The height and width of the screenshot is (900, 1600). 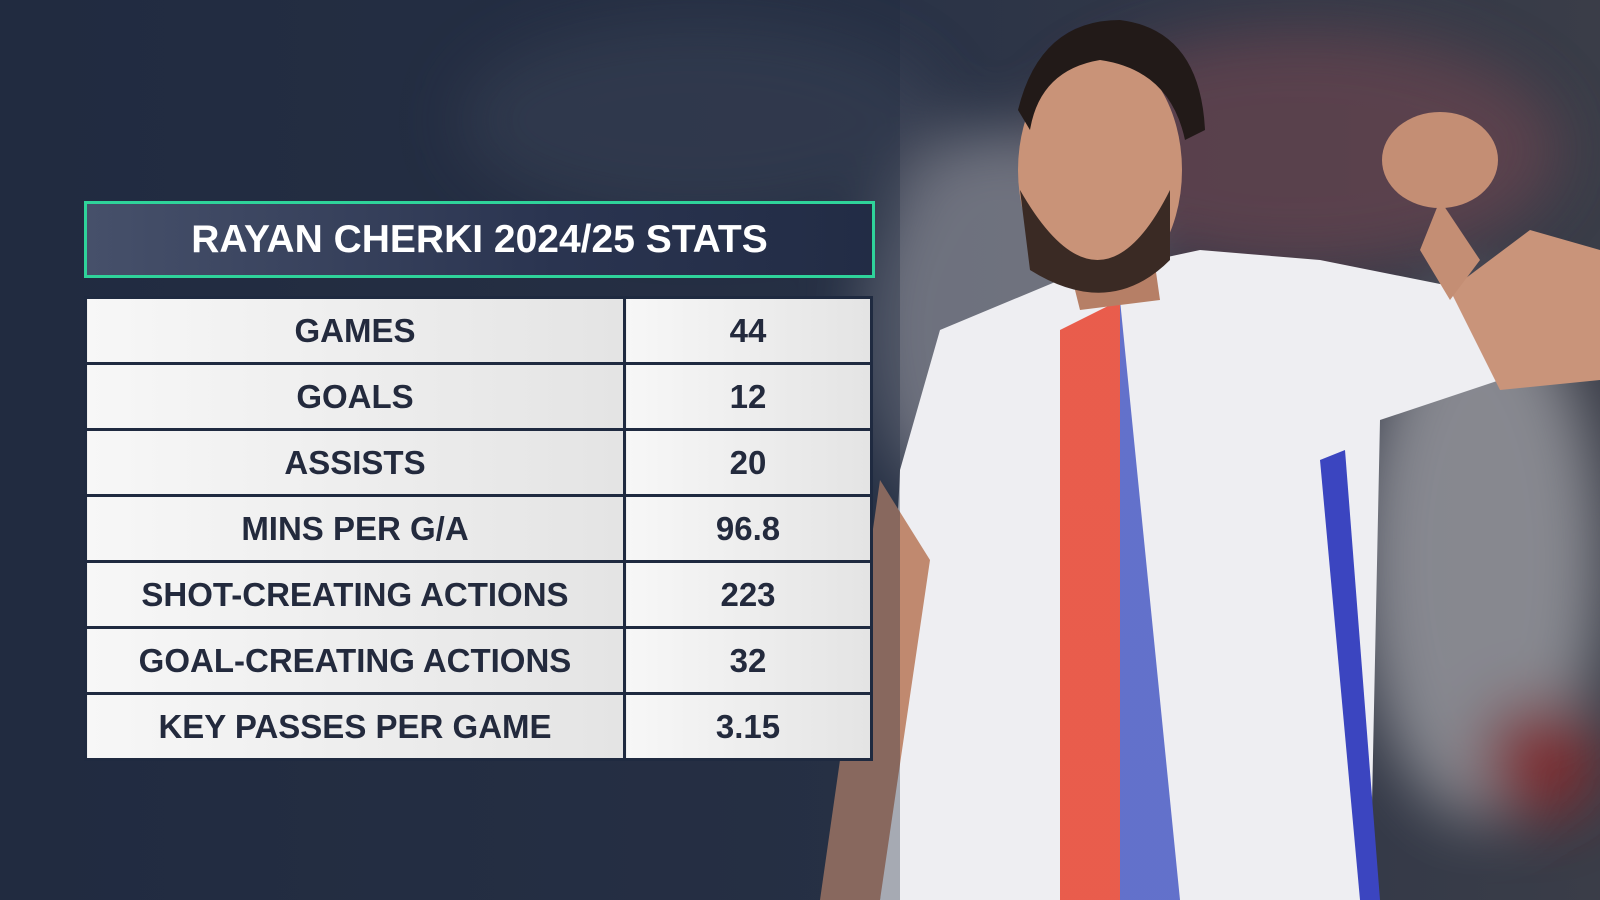 I want to click on stat-label: GOALS, so click(x=355, y=396).